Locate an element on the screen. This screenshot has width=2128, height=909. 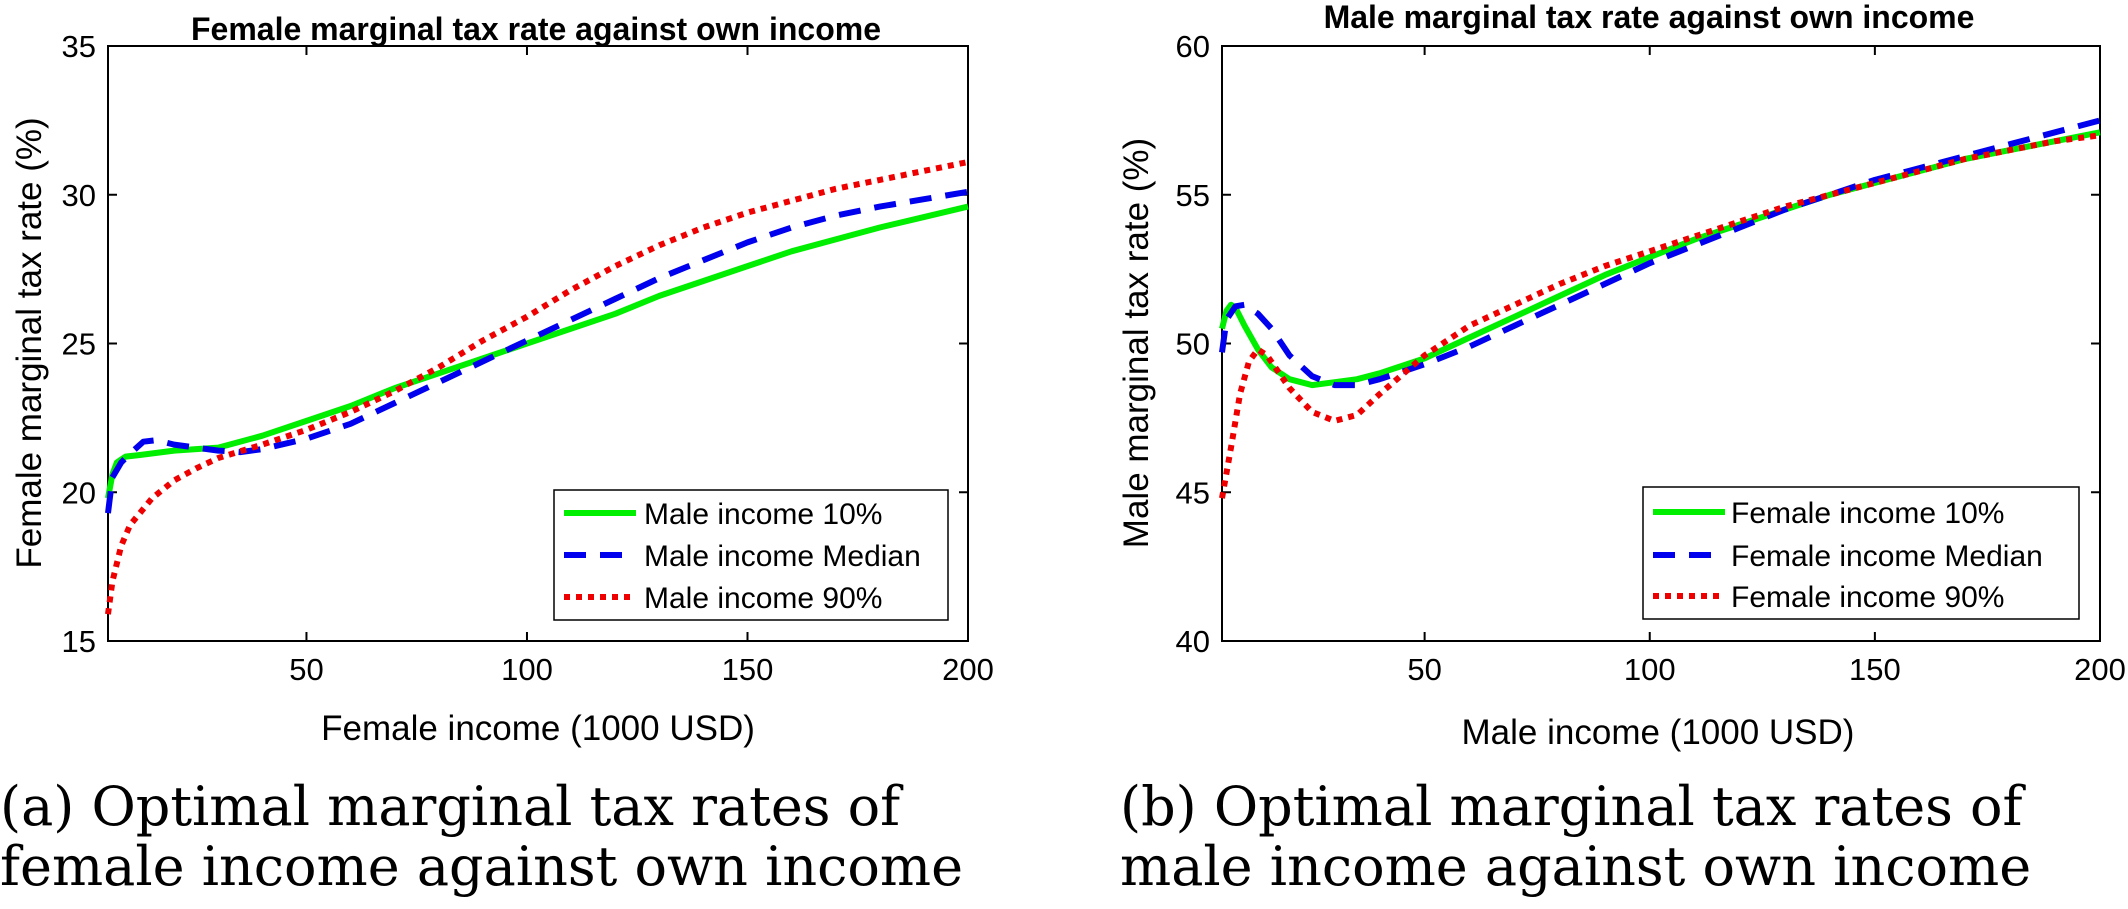
chart-a-y-tick-label: 15 is located at coordinates (79, 641).